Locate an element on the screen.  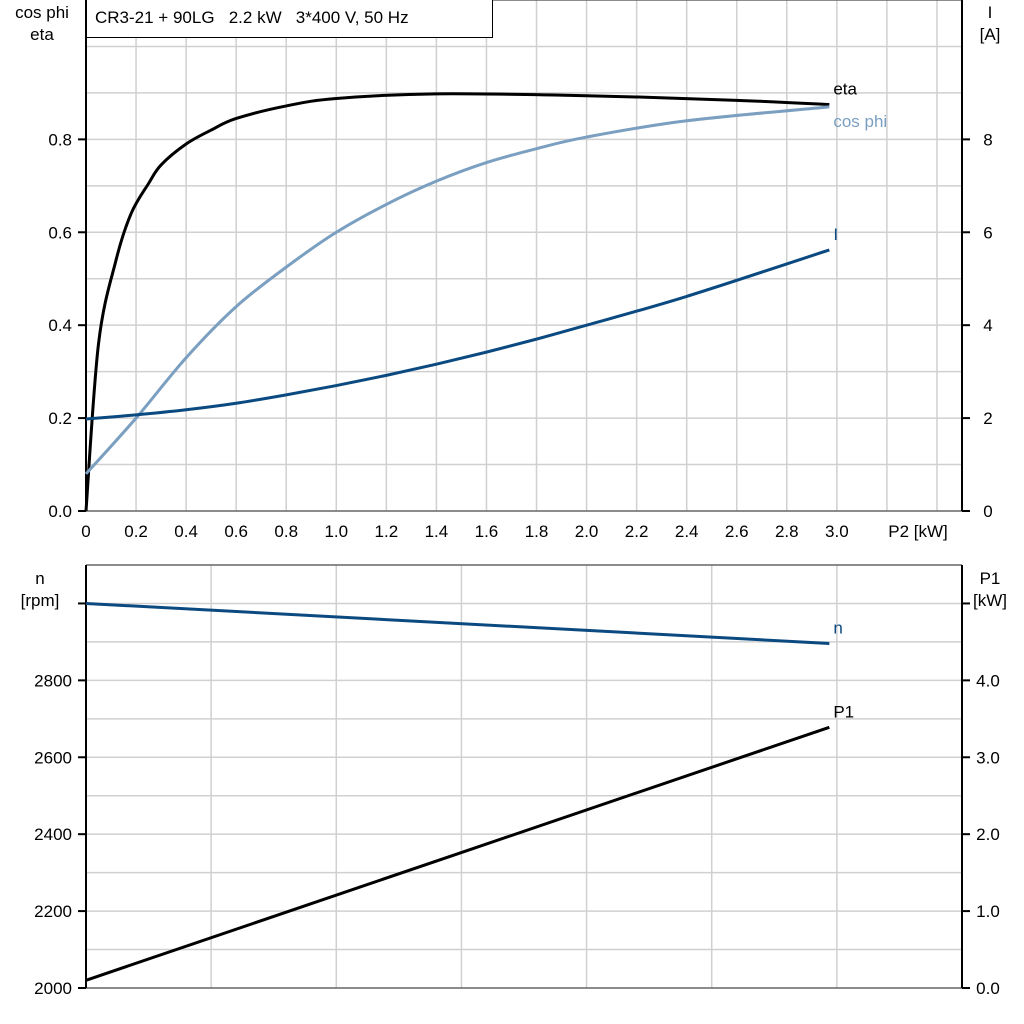
y-tick-label-left: 2400 is located at coordinates (53, 834).